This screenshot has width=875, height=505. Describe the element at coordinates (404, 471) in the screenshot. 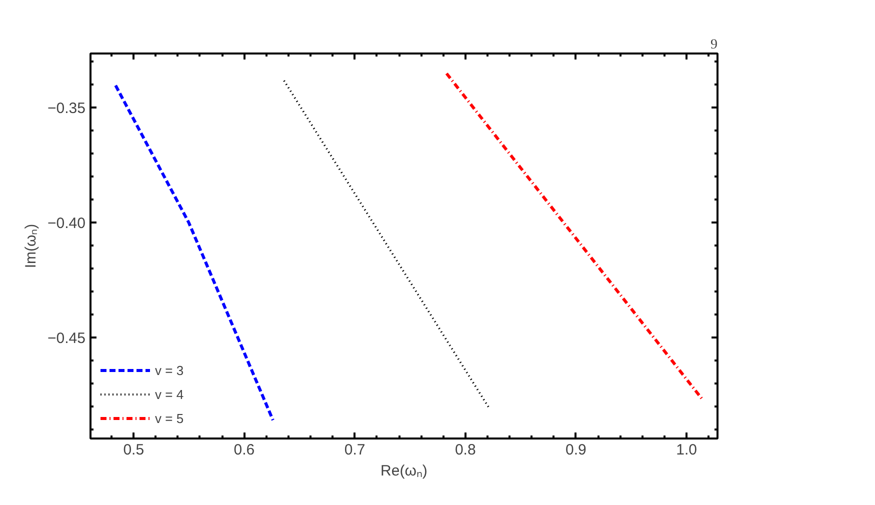

I see `x-axis-title: Re(ωₙ)` at that location.